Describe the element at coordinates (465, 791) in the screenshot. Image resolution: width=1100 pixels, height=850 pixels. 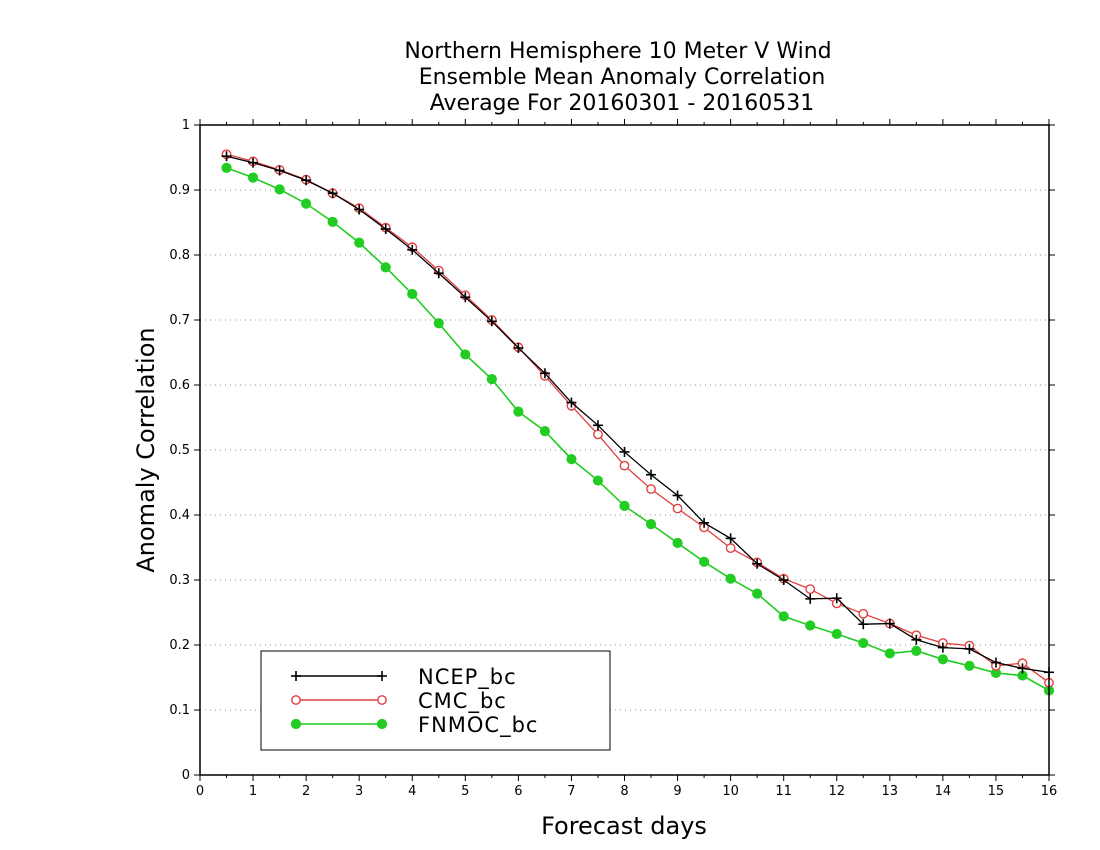
I see `x-tick-label: 5` at that location.